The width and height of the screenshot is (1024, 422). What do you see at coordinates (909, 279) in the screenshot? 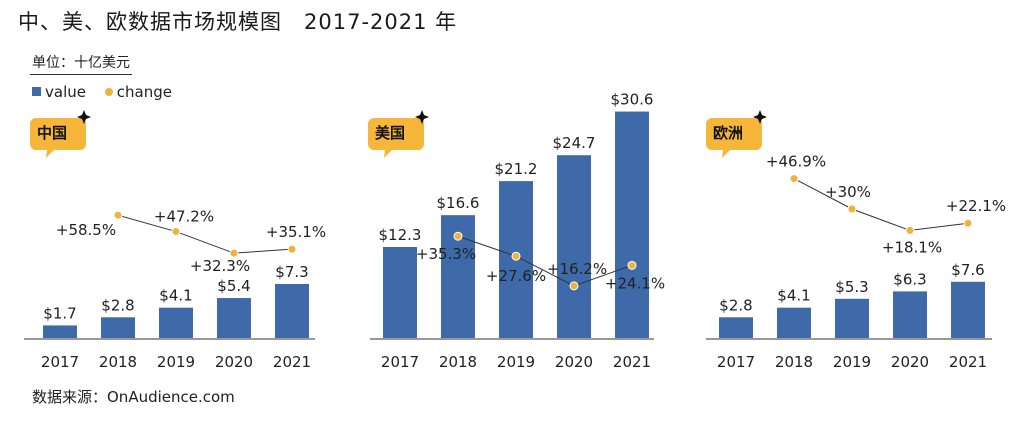
I see `bar-value-label: $6.3` at bounding box center [909, 279].